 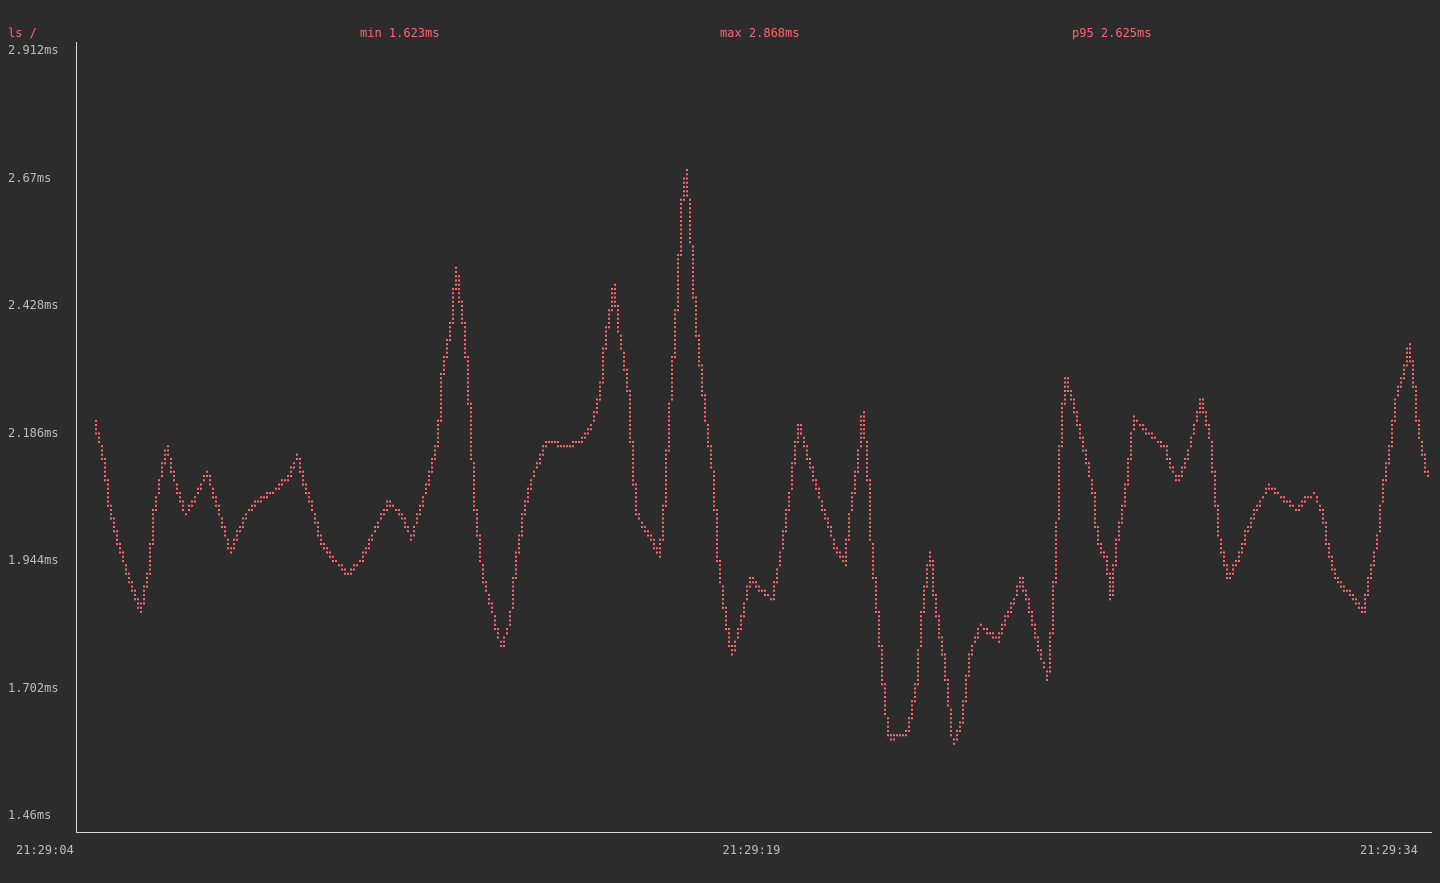 I want to click on y-tick-label: 1.944ms, so click(x=33, y=560).